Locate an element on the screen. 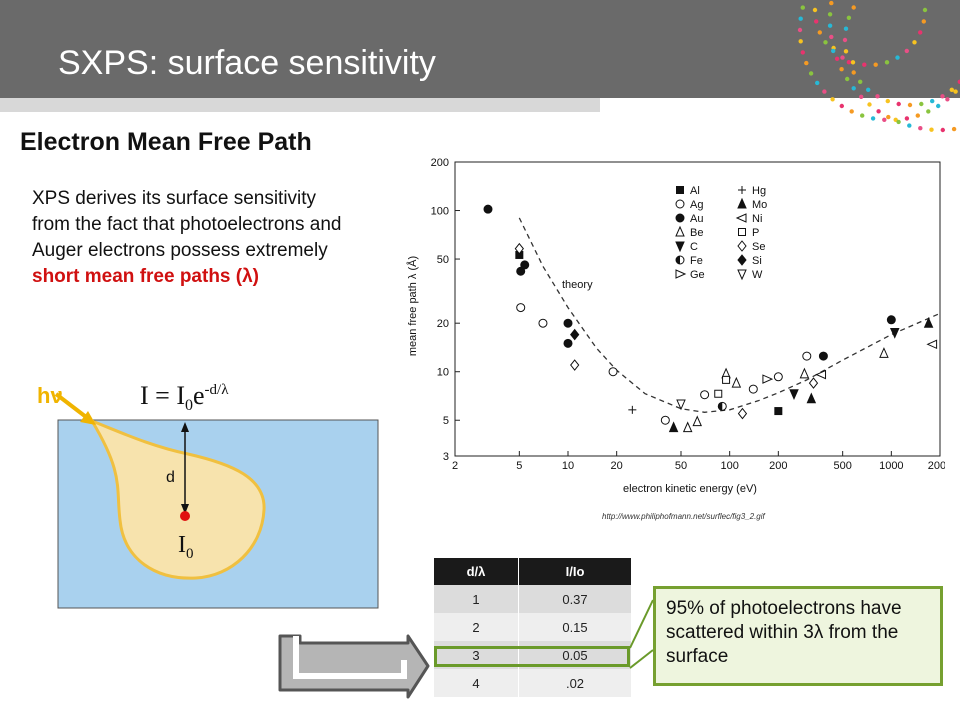 This screenshot has height=720, width=960. x-tick-label: 200 is located at coordinates (778, 466).